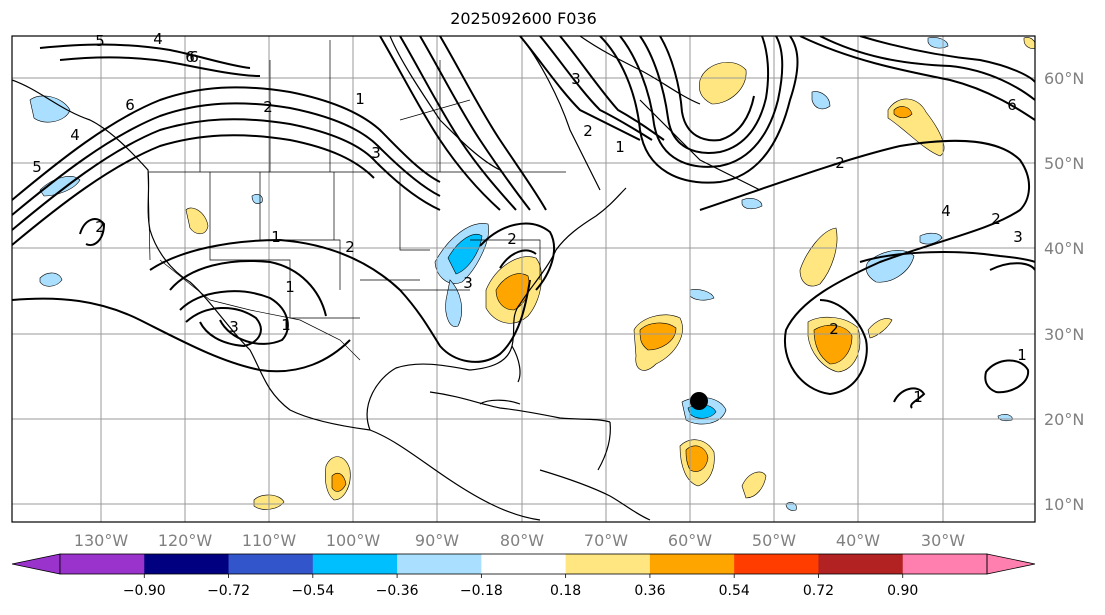  What do you see at coordinates (481, 591) in the screenshot?
I see `colorbar-tick-label: −0.18` at bounding box center [481, 591].